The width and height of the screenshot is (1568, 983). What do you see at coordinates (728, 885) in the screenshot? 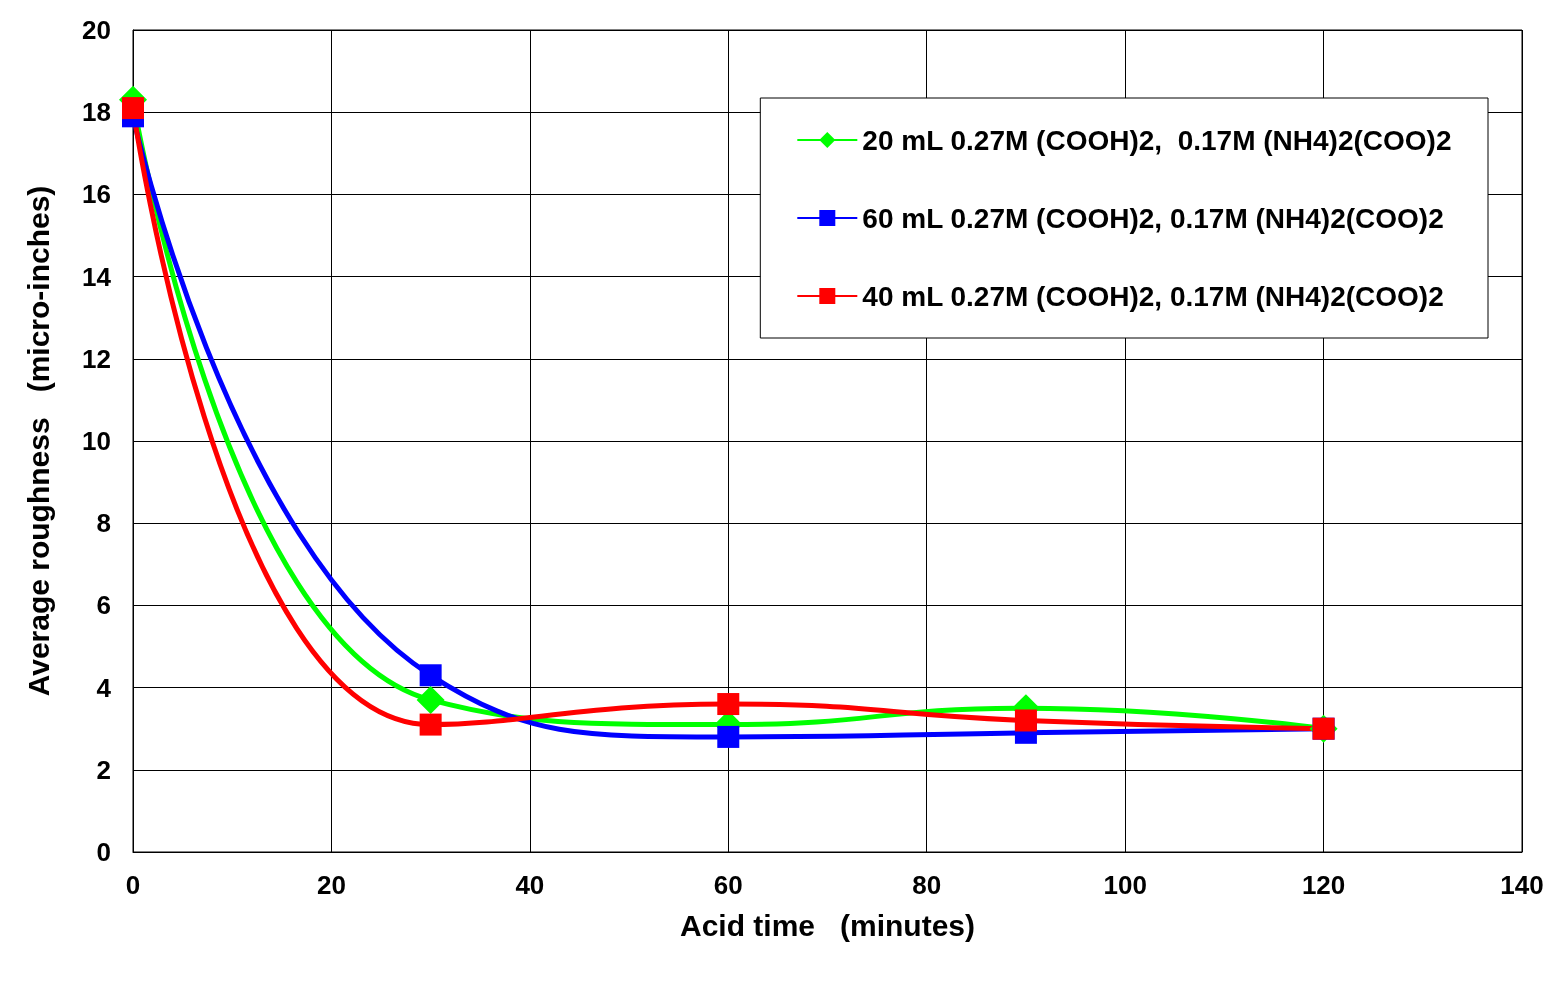
I see `x-tick-label: 60` at bounding box center [728, 885].